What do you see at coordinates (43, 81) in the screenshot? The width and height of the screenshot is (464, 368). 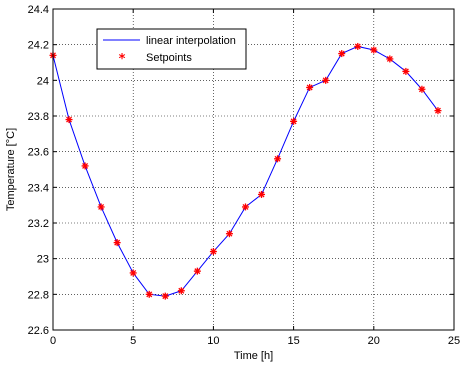 I see `y-tick-label: 24` at bounding box center [43, 81].